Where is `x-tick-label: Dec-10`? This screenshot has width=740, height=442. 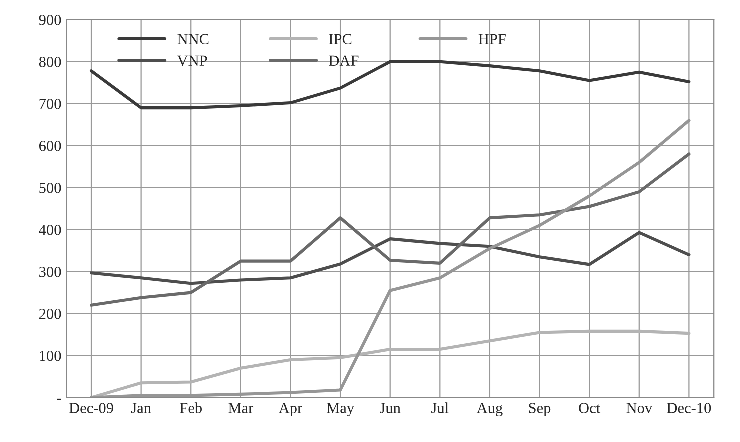 x-tick-label: Dec-10 is located at coordinates (689, 408).